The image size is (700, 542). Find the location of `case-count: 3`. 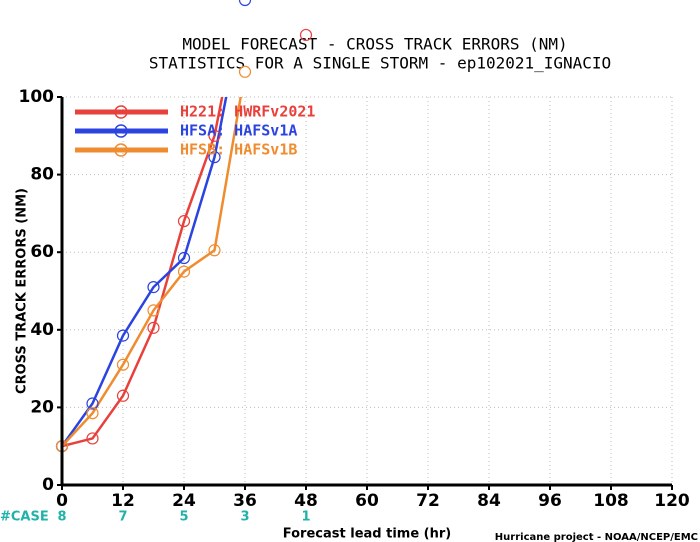

case-count: 3 is located at coordinates (244, 517).